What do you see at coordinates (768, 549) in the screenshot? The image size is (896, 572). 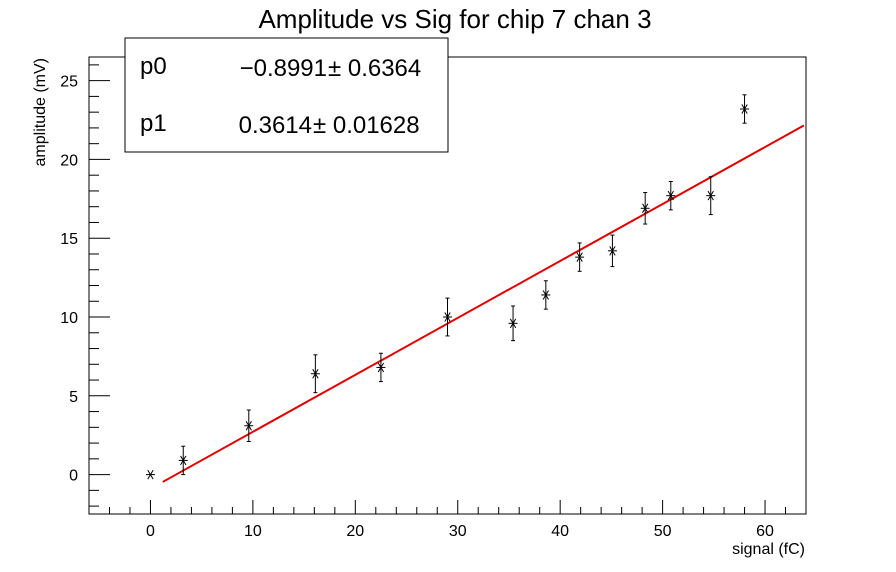 I see `x-axis-title: signal (fC)` at bounding box center [768, 549].